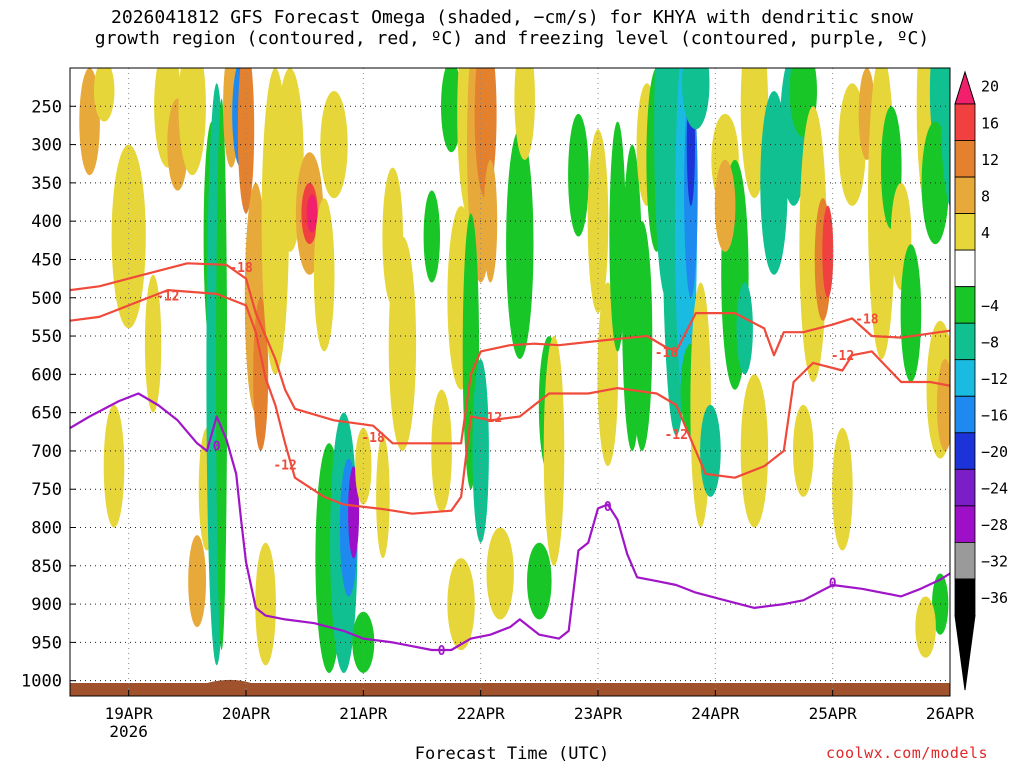 Image resolution: width=1024 pixels, height=768 pixels. Describe the element at coordinates (985, 196) in the screenshot. I see `colorbar-label: 8` at that location.